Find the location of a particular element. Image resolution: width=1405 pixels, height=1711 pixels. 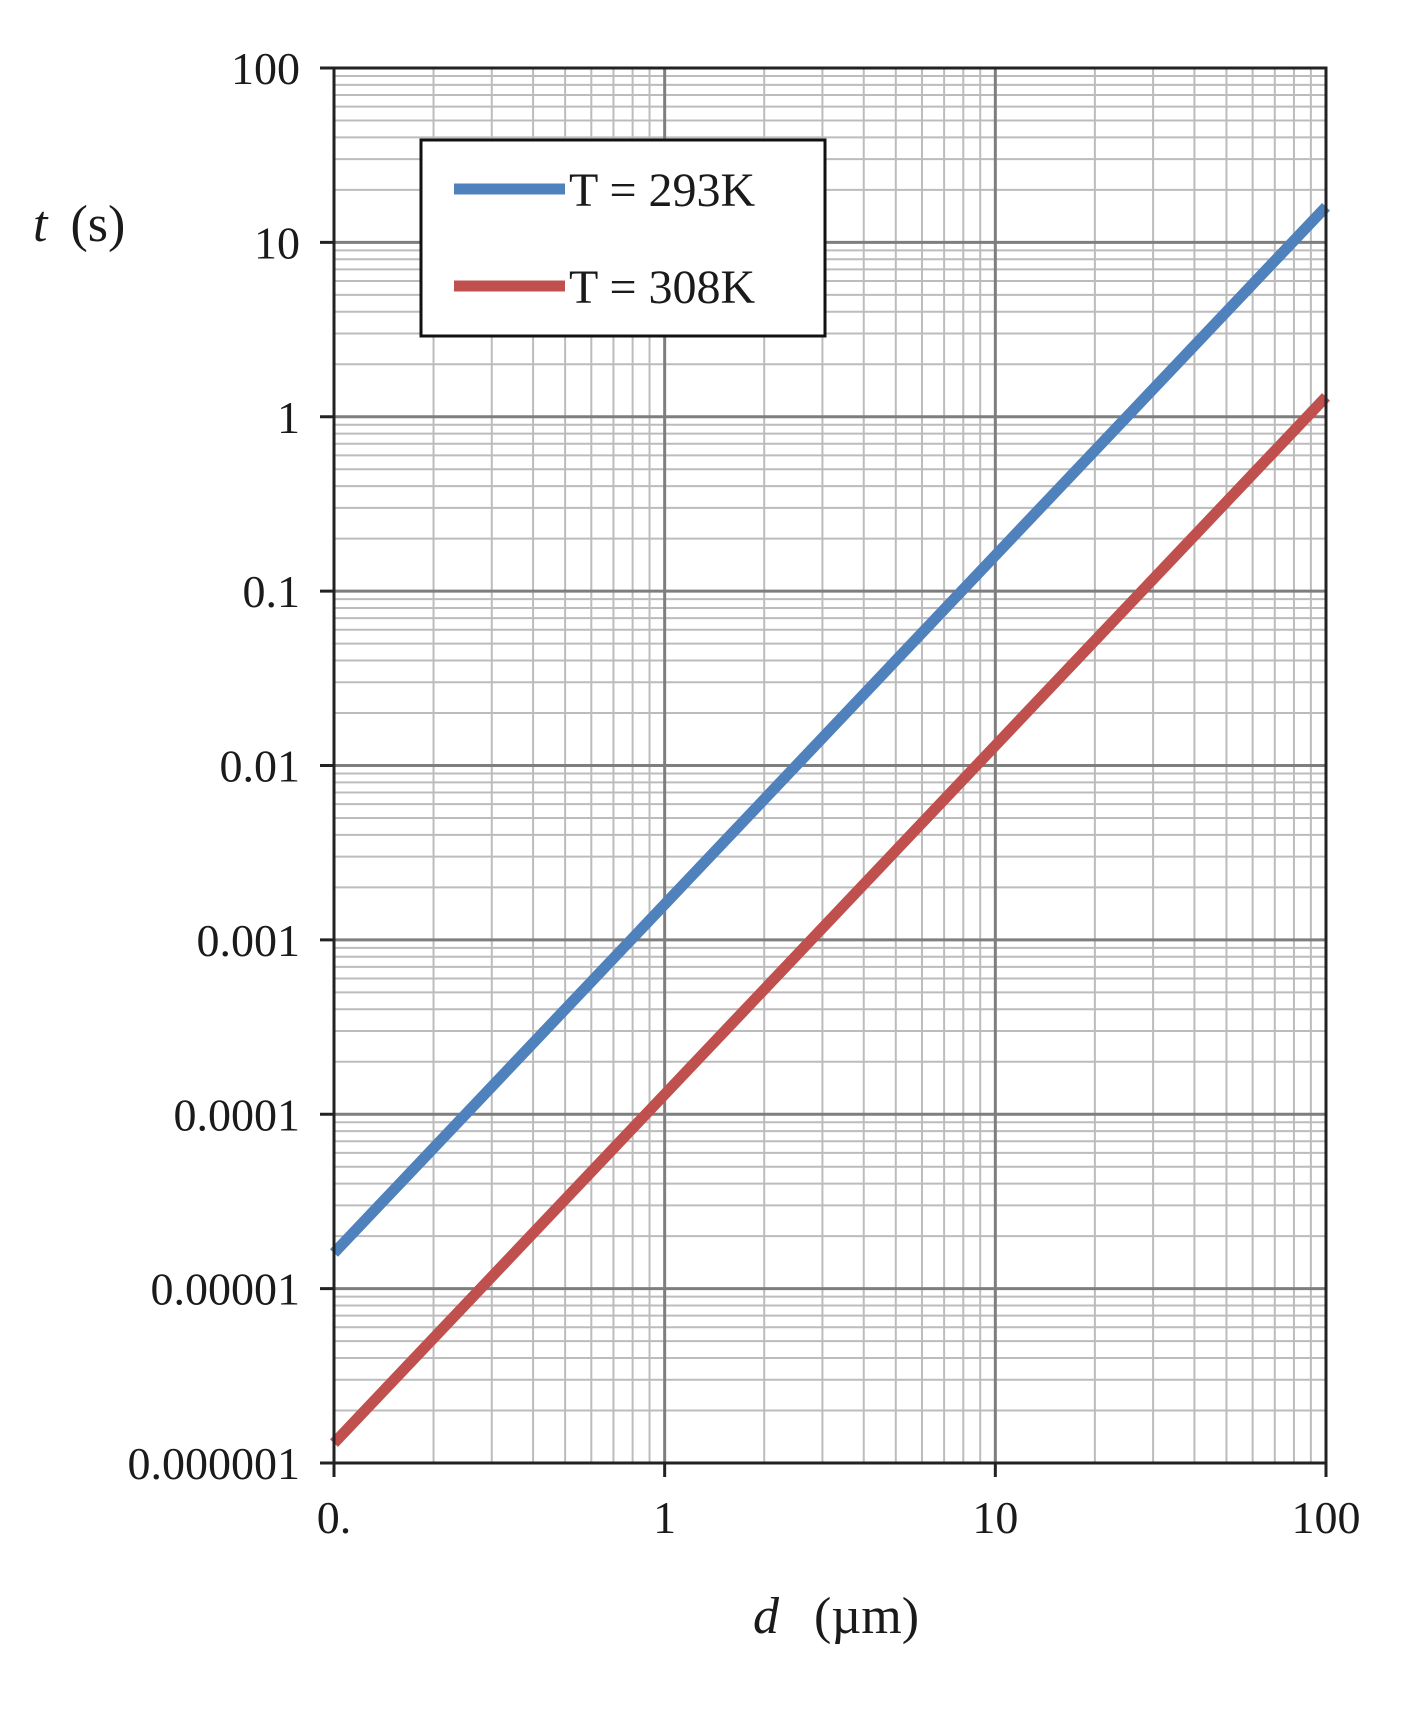

y-axis-title: t (s) is located at coordinates (79, 224).